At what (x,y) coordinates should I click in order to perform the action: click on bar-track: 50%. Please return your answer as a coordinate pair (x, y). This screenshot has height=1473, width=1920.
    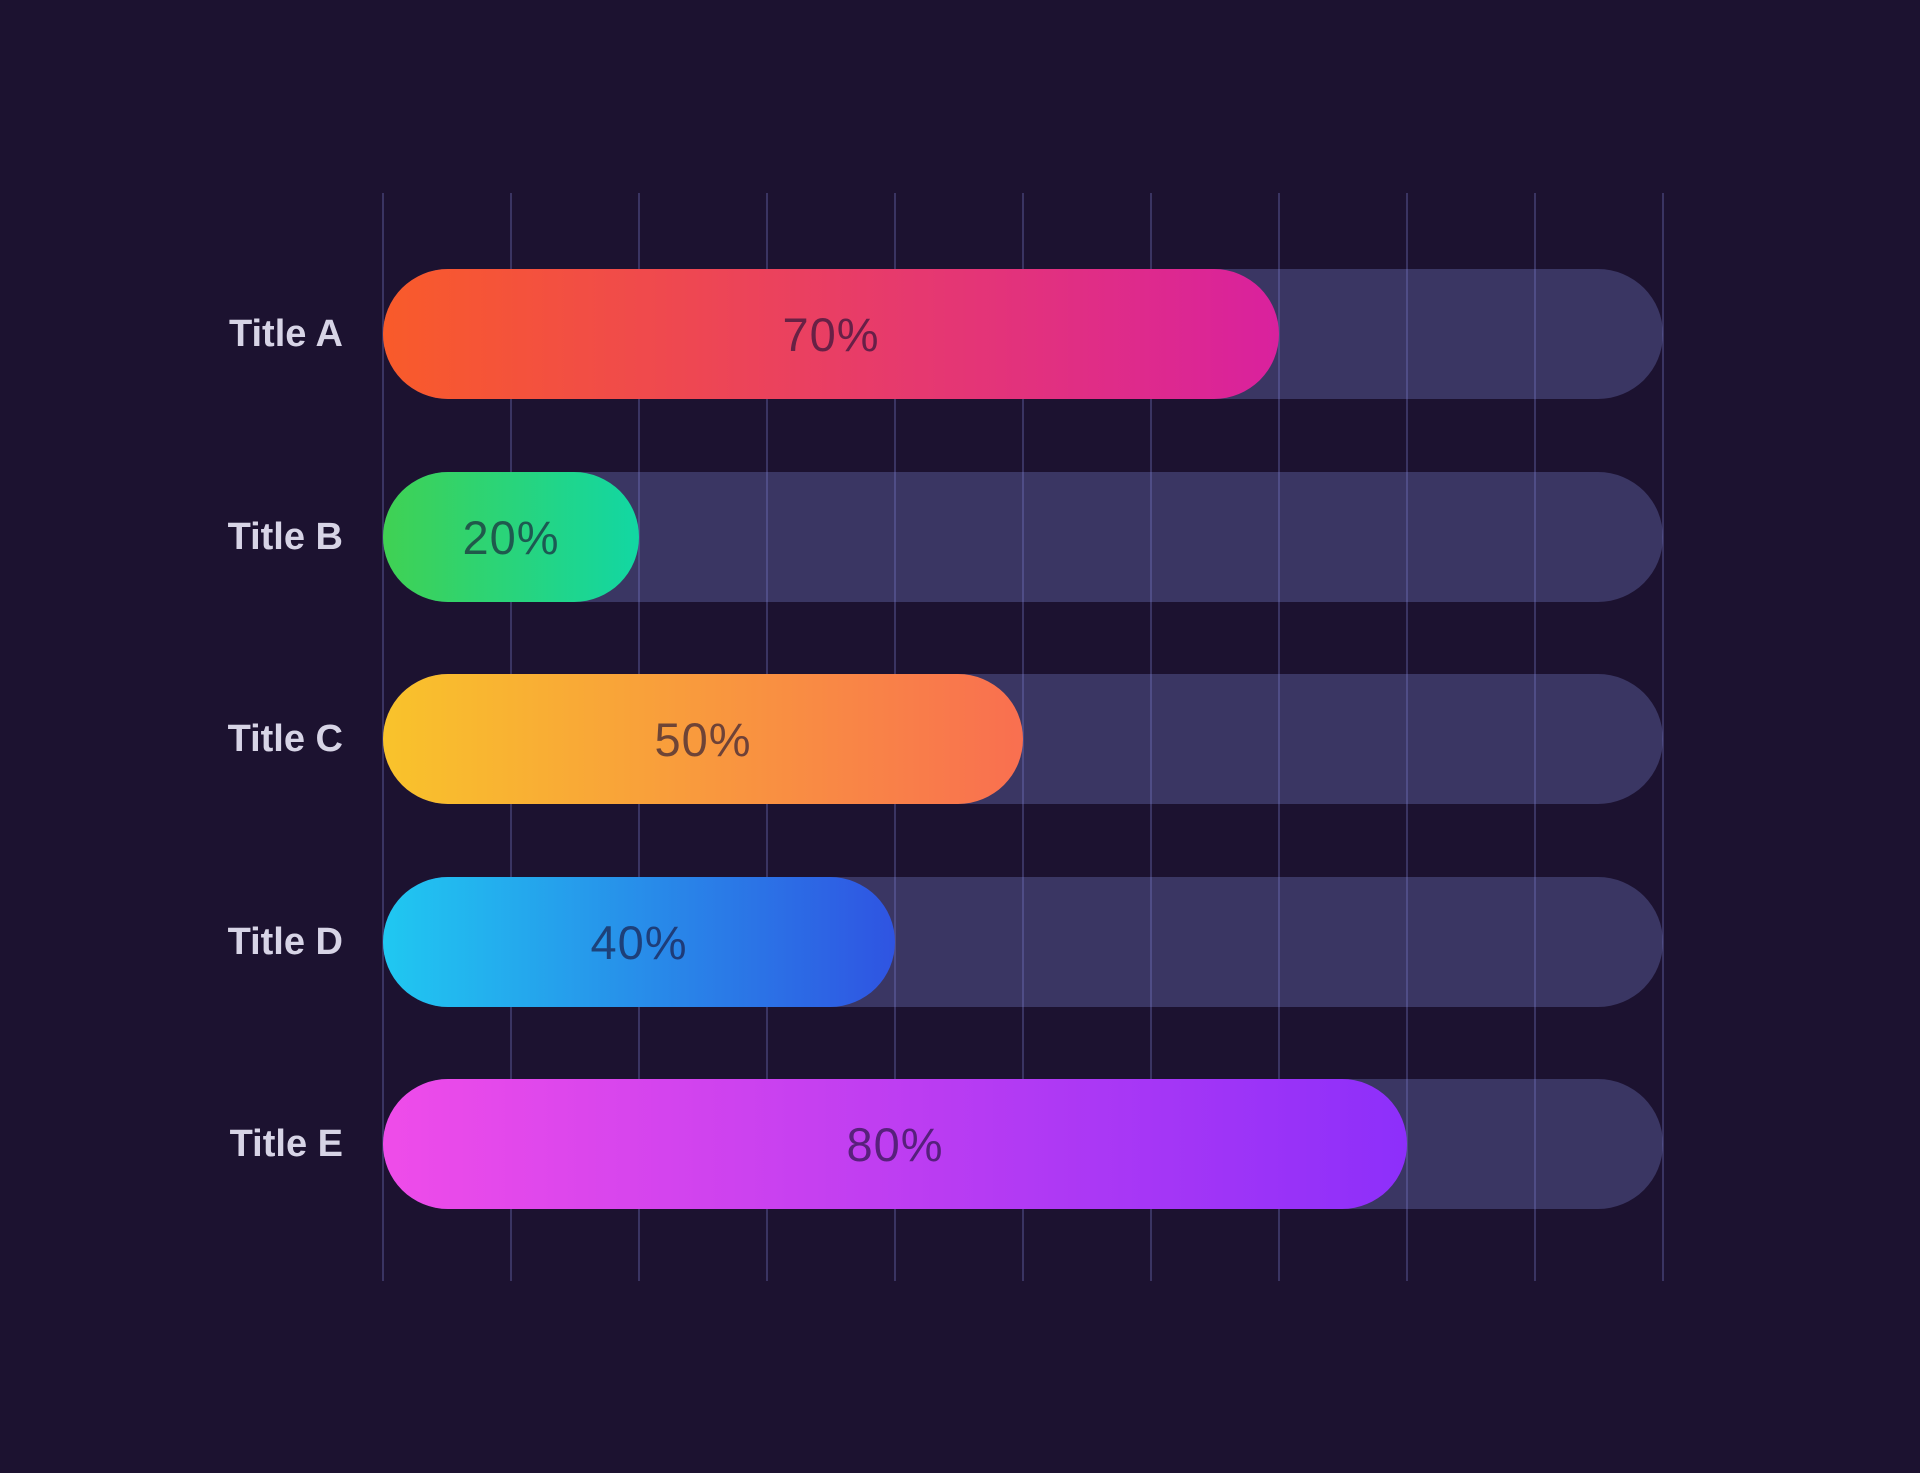
    Looking at the image, I should click on (1023, 739).